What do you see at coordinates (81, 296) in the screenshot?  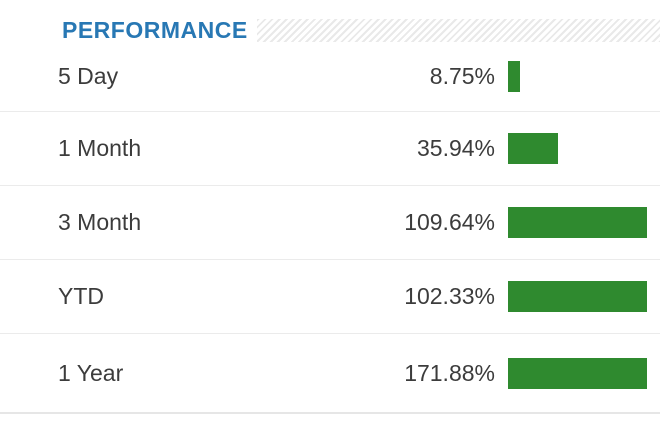 I see `row-label: YTD` at bounding box center [81, 296].